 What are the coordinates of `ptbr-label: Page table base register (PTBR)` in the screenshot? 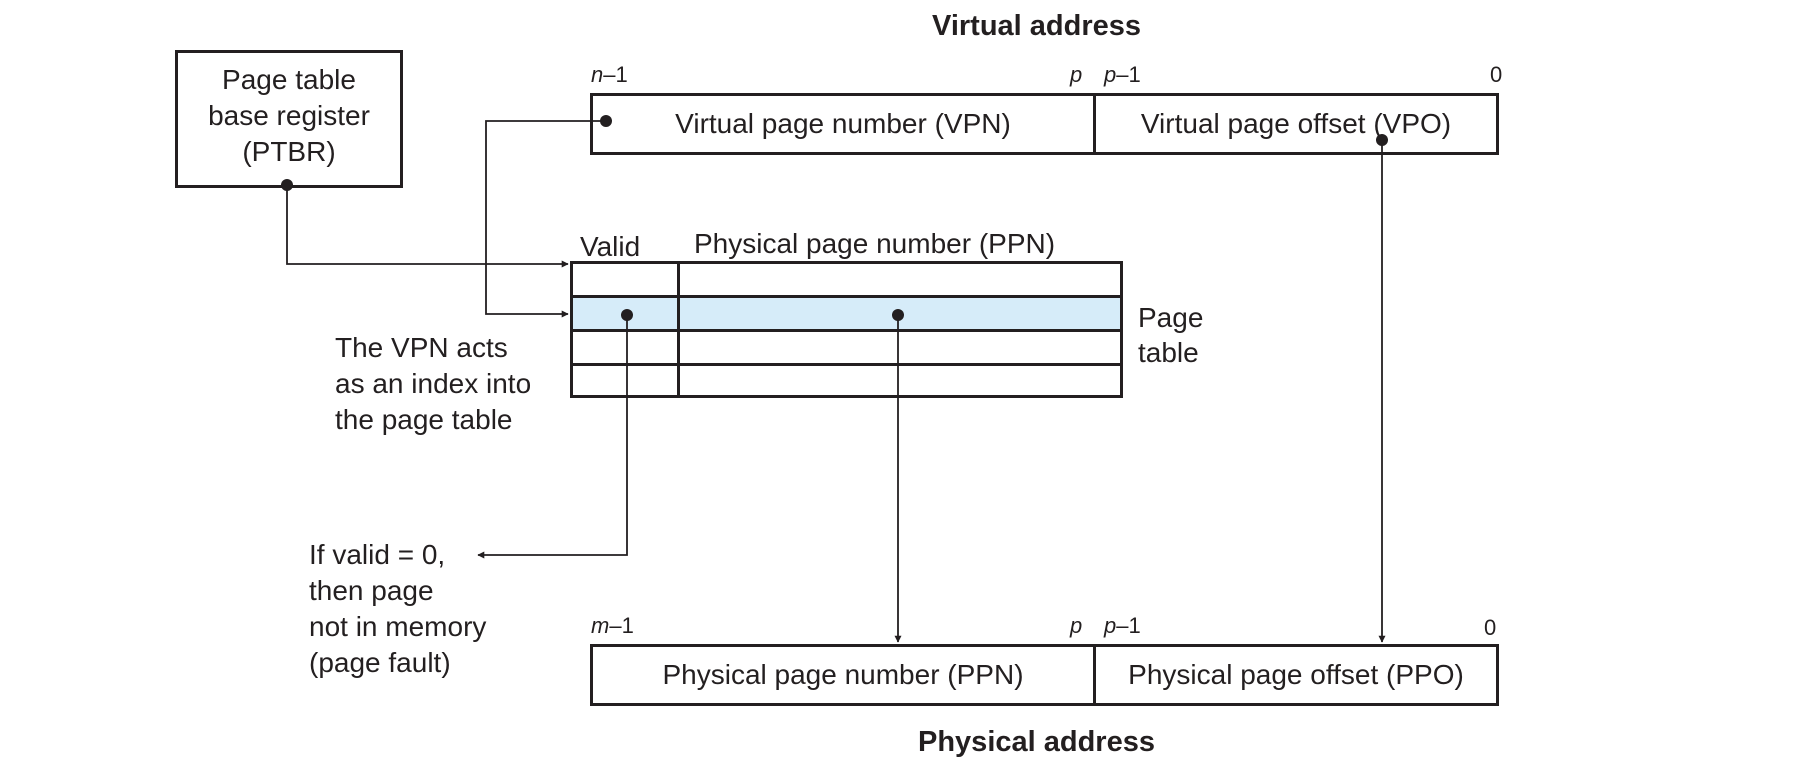 It's located at (289, 115).